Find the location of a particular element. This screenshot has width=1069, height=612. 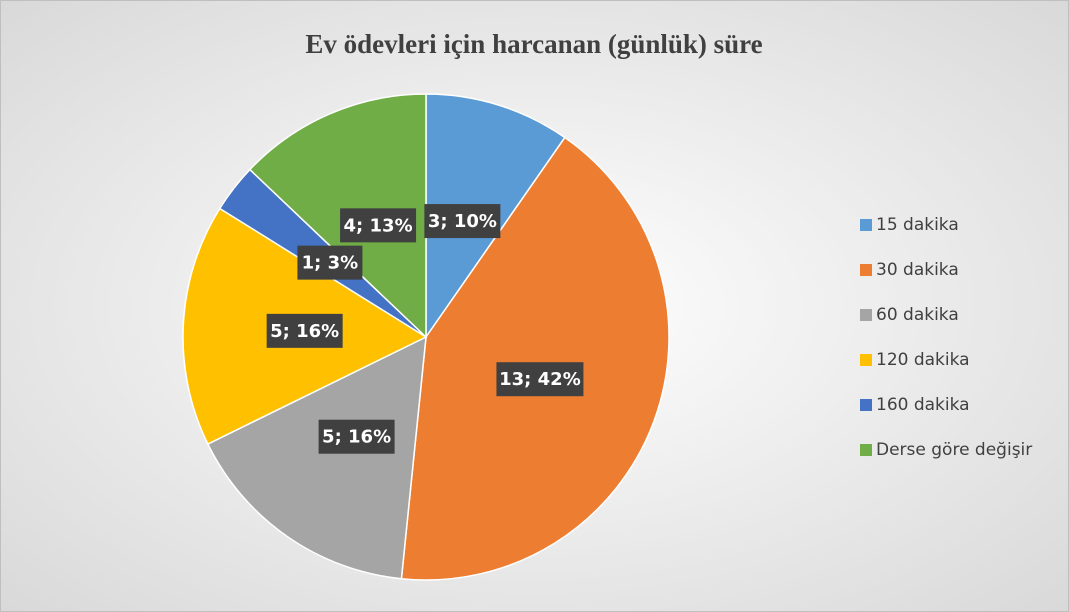

data-label: 13; 42% is located at coordinates (540, 379).